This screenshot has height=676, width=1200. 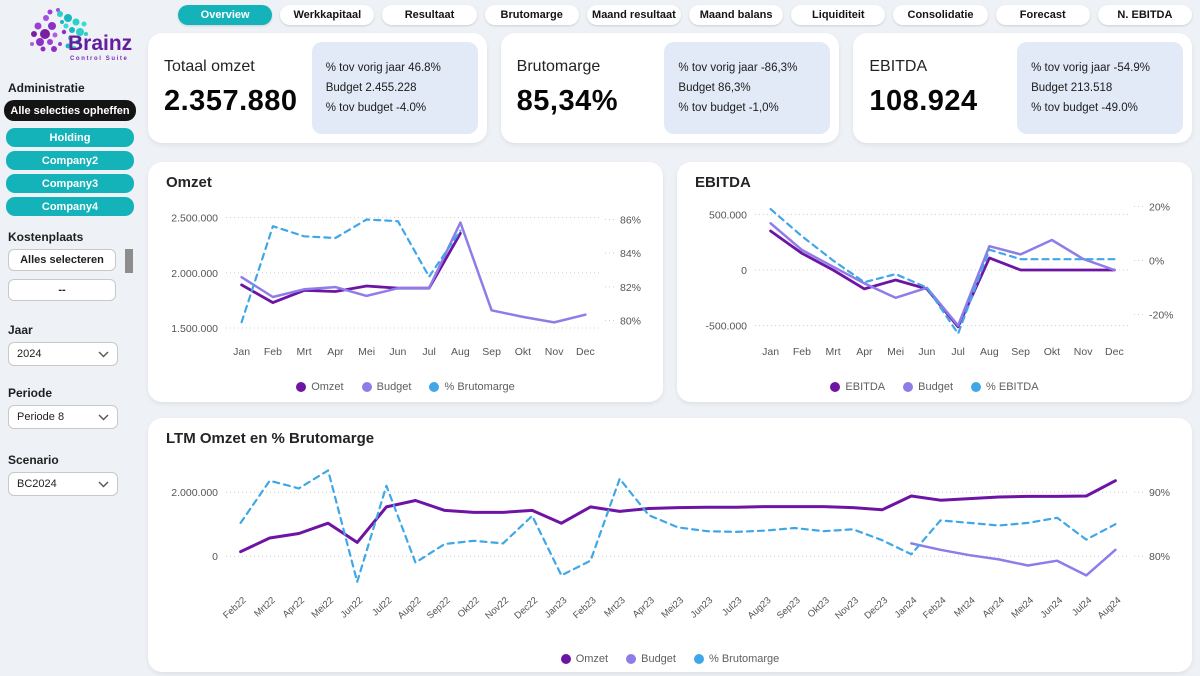 What do you see at coordinates (63, 417) in the screenshot?
I see `periode-dropdown: Periode 8` at bounding box center [63, 417].